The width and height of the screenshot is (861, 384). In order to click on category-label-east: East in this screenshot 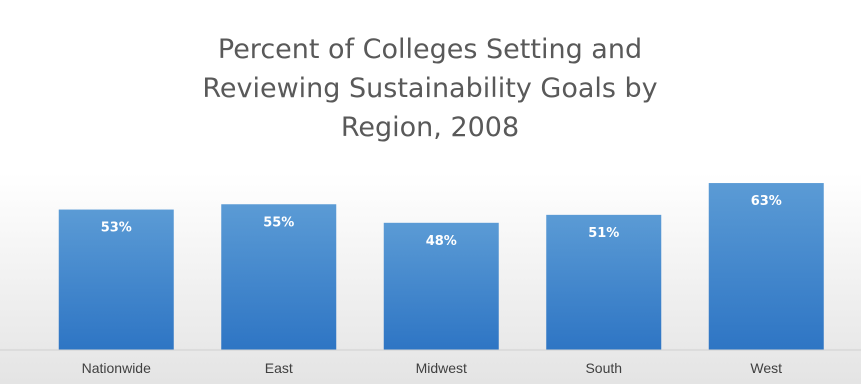, I will do `click(279, 368)`.